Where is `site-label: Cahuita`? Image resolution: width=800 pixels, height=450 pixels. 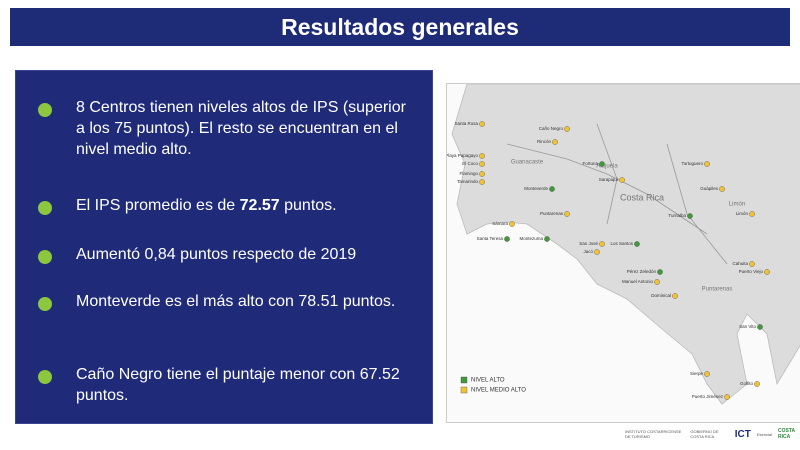 site-label: Cahuita is located at coordinates (740, 263).